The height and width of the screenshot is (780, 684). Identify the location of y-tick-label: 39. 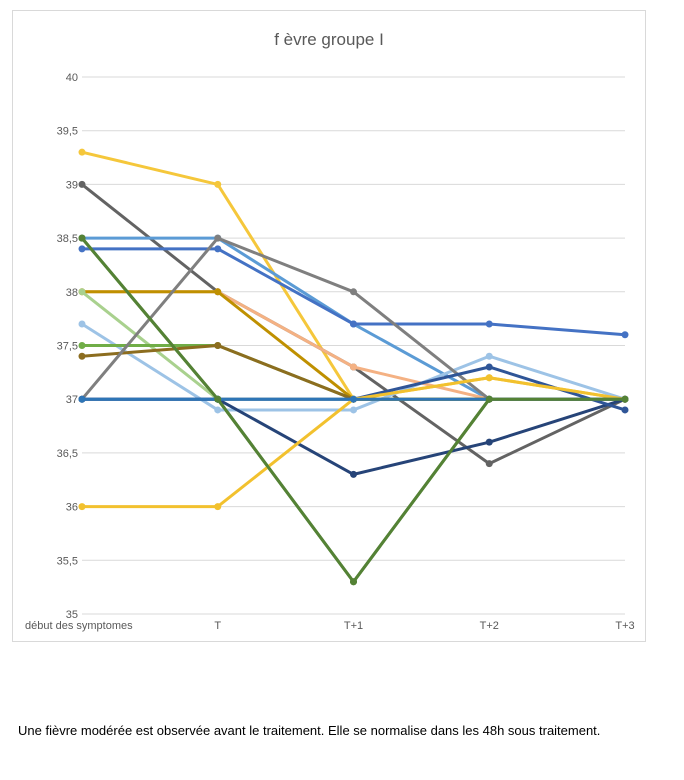
(72, 185).